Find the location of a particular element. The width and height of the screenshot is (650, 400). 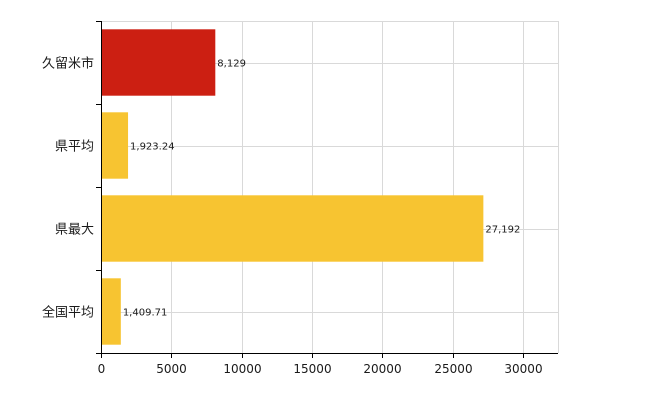

x-tick-label: 0 is located at coordinates (102, 369).